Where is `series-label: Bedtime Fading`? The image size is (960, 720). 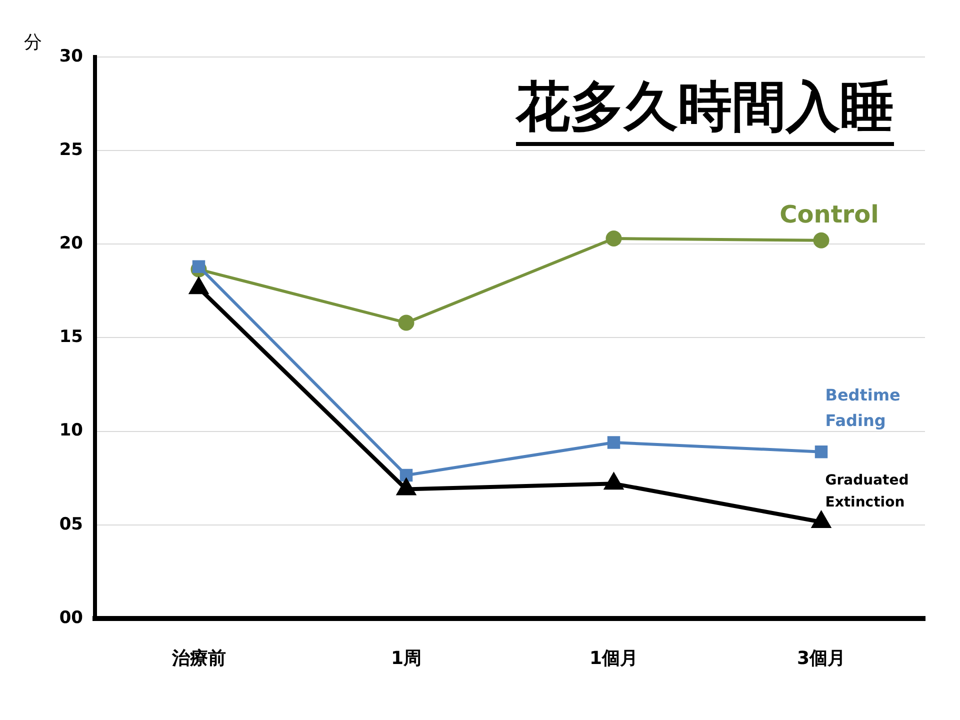 series-label: Bedtime Fading is located at coordinates (863, 407).